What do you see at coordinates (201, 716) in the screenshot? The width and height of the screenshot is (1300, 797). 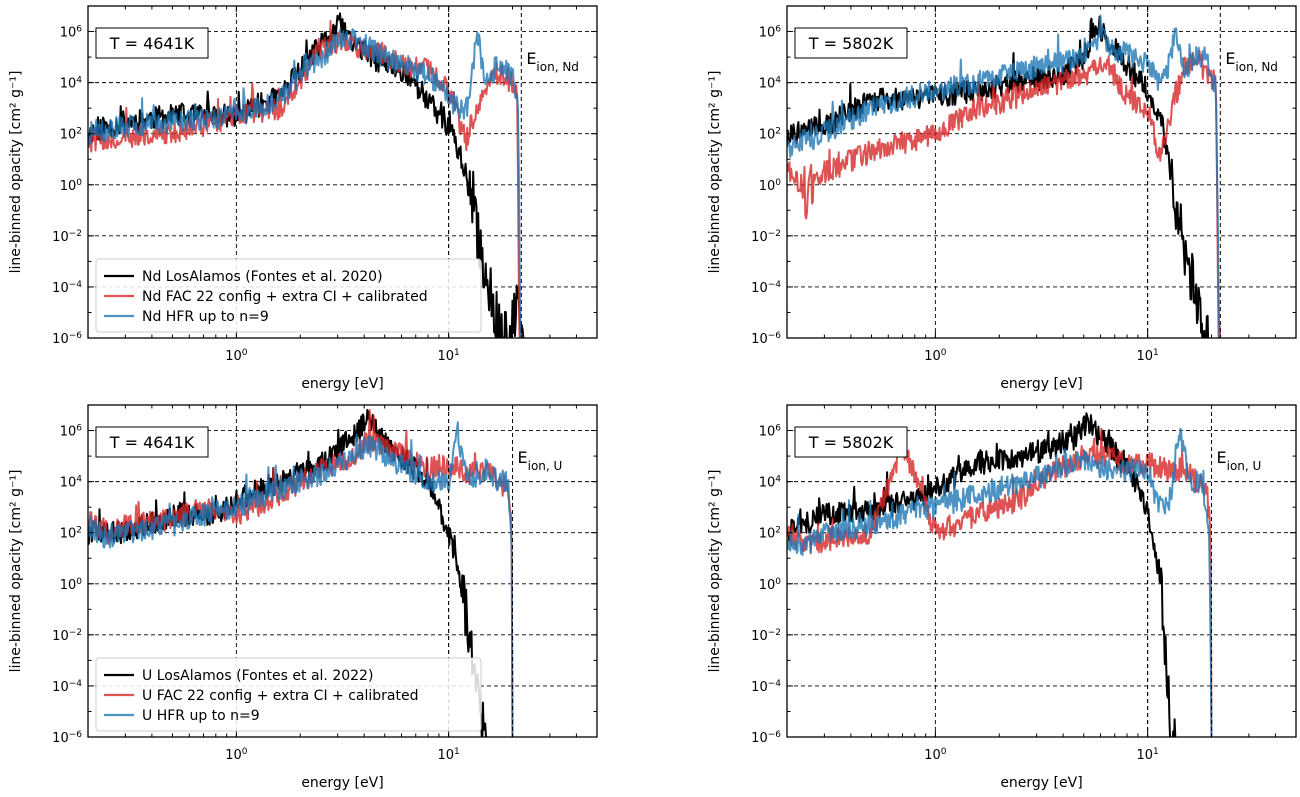 I see `legend-label: U HFR up to n=9` at bounding box center [201, 716].